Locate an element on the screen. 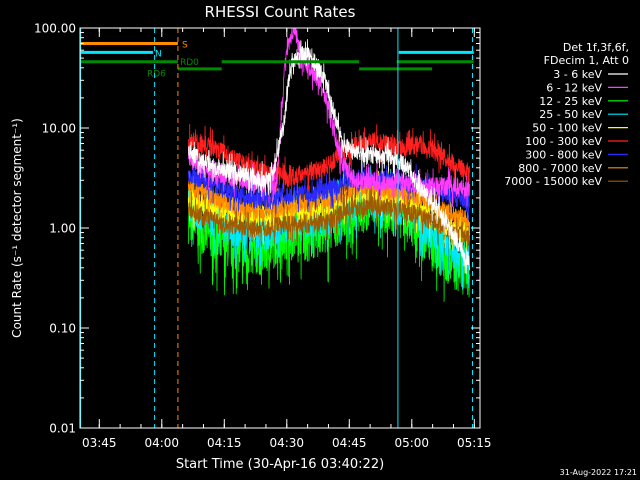 Image resolution: width=640 pixels, height=480 pixels. y-tick-label: 0.01 is located at coordinates (62, 429).